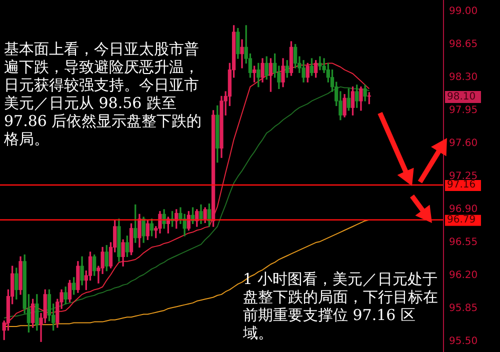  What do you see at coordinates (463, 308) in the screenshot?
I see `y-tick-label: 95.85` at bounding box center [463, 308].